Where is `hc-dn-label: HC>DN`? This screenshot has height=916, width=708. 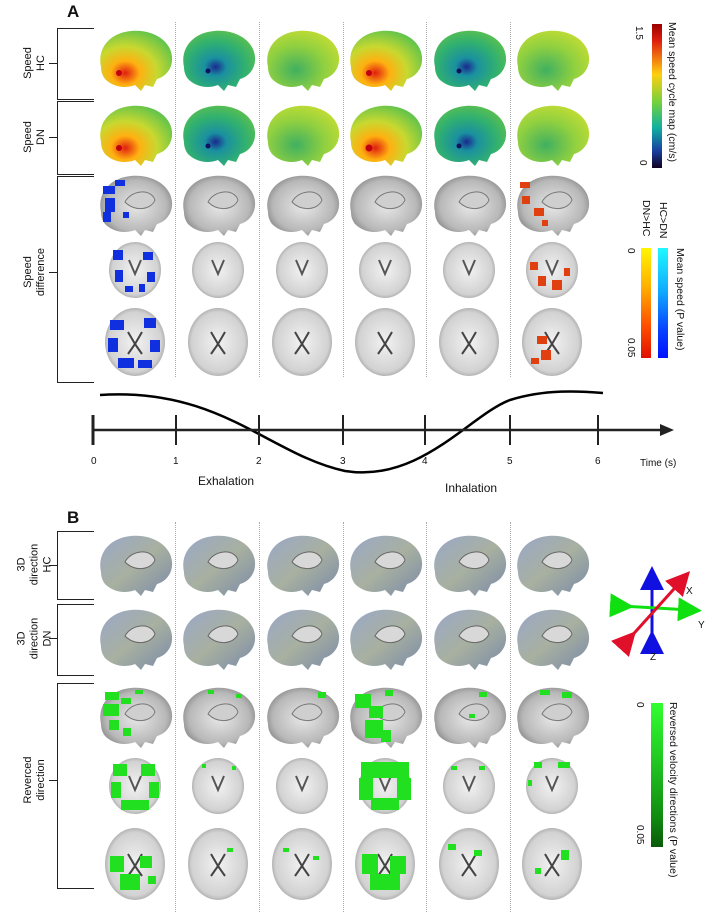 hc-dn-label: HC>DN is located at coordinates (663, 220).